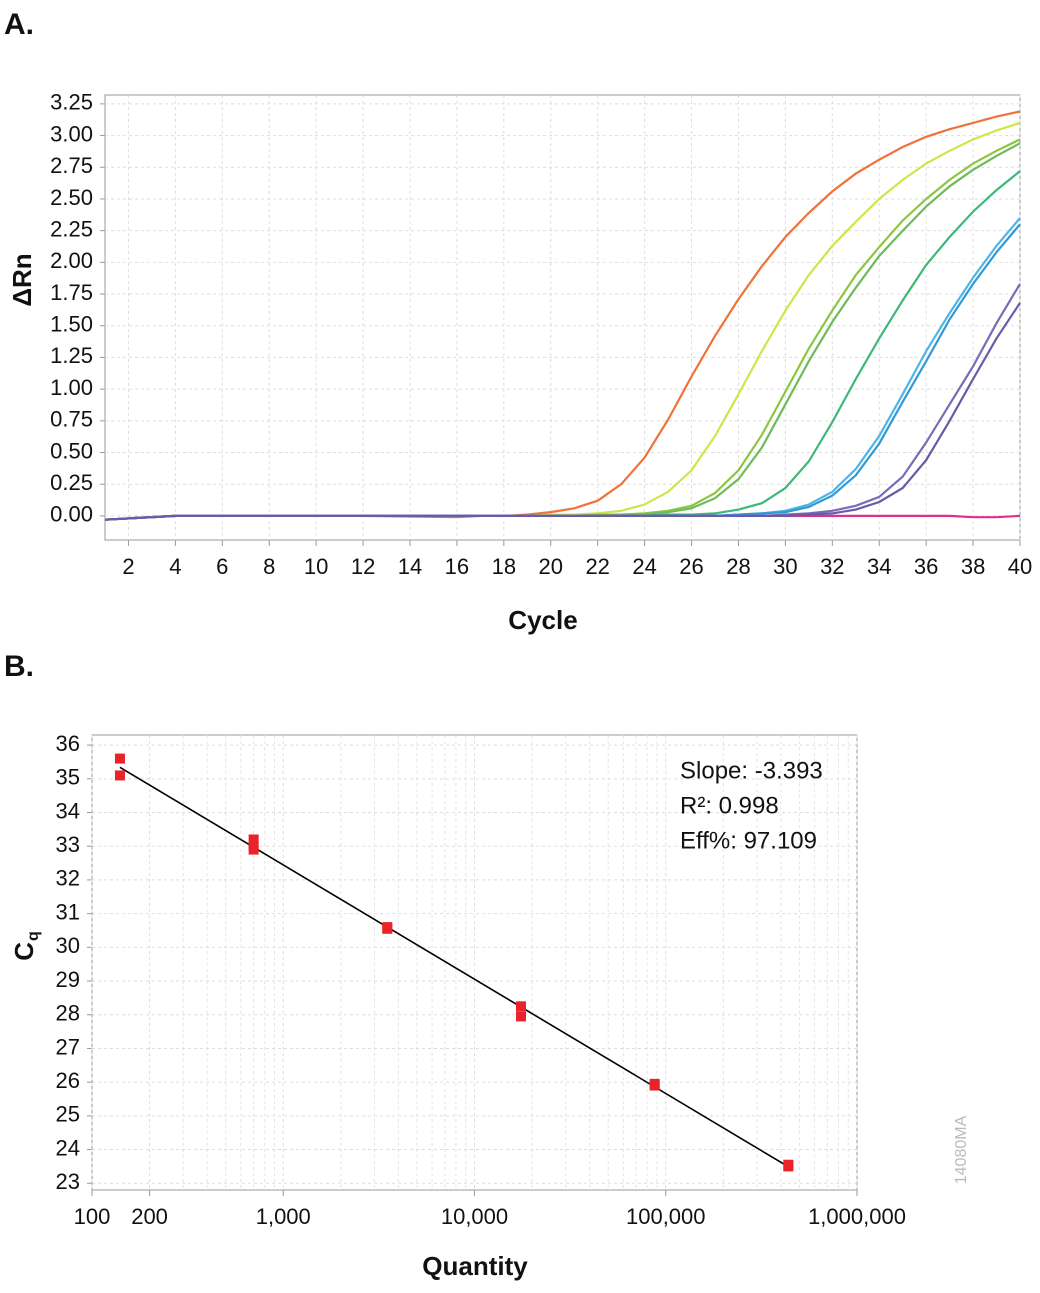  I want to click on y-axis-label: ΔRn, so click(22, 279).